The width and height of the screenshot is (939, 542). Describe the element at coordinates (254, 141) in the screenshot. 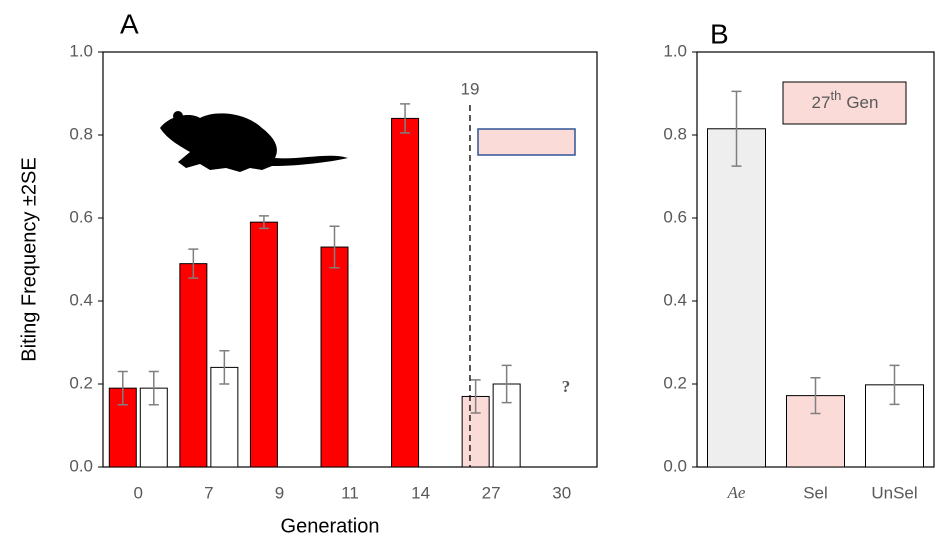

I see `rat-icon` at that location.